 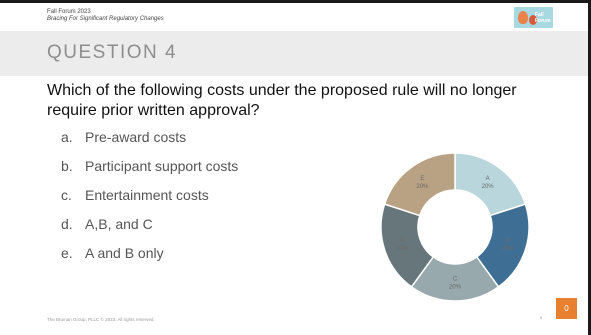 What do you see at coordinates (543, 18) in the screenshot?
I see `logo-wordmark: Fall Forum` at bounding box center [543, 18].